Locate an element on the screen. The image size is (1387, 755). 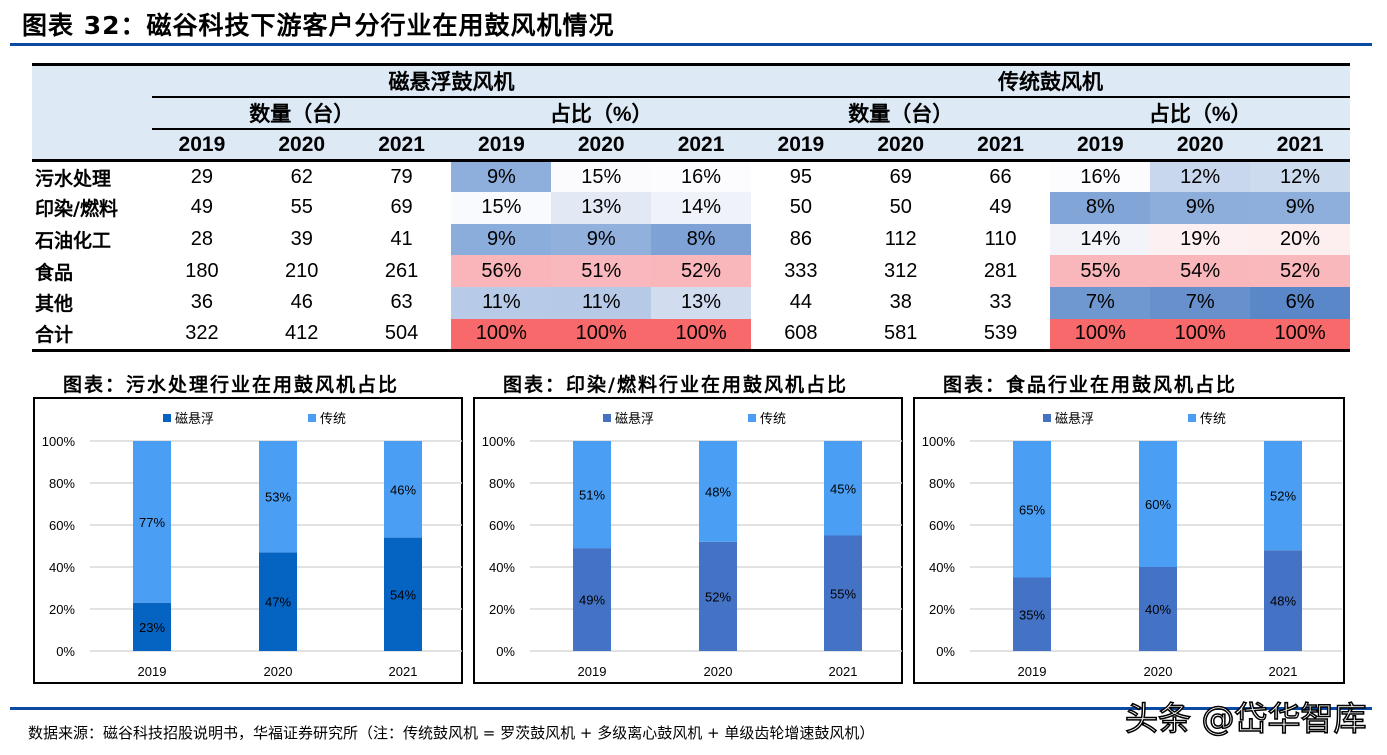
table-row: 石油化工 28 39 41 9% 9% 8% 86 112 110 14% 19% 20% is located at coordinates (691, 239).